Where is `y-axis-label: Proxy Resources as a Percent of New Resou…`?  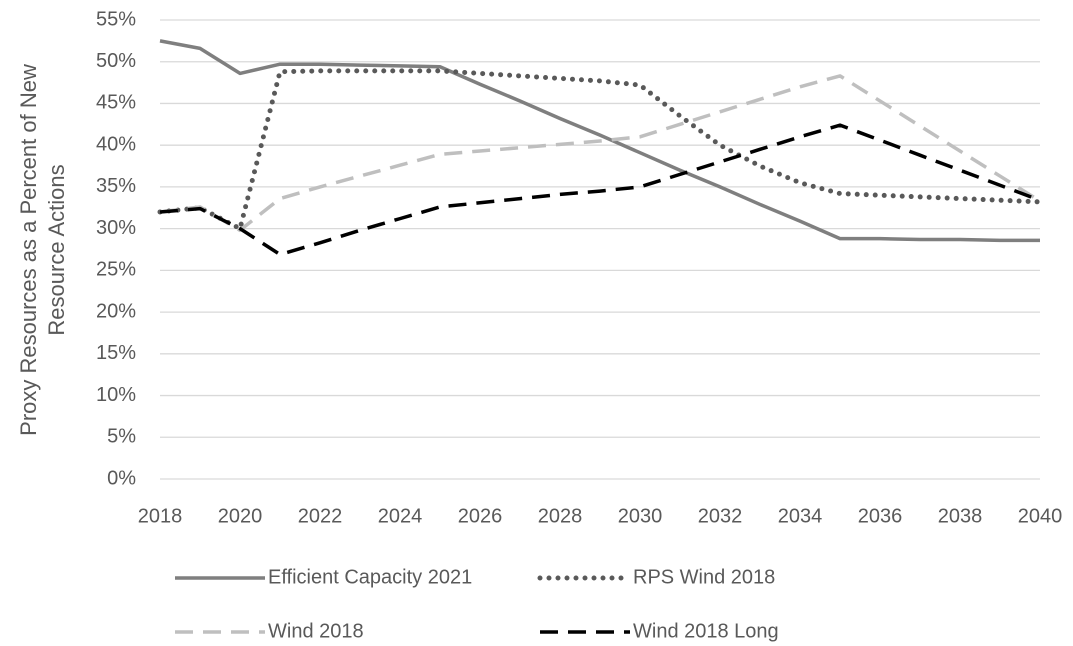 y-axis-label: Proxy Resources as a Percent of New Resou… is located at coordinates (42, 250).